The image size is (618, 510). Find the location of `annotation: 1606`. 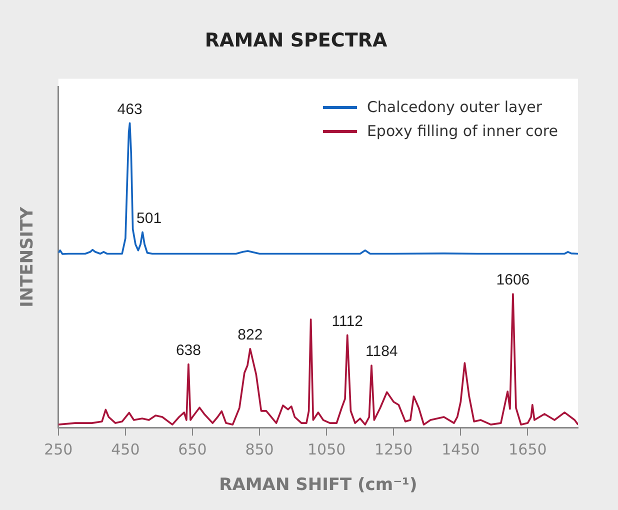

annotation: 1606 is located at coordinates (513, 280).